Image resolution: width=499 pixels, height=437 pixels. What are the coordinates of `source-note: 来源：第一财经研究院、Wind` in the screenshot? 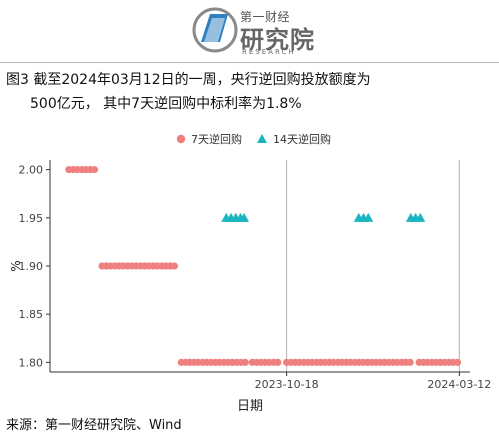 It's located at (94, 425).